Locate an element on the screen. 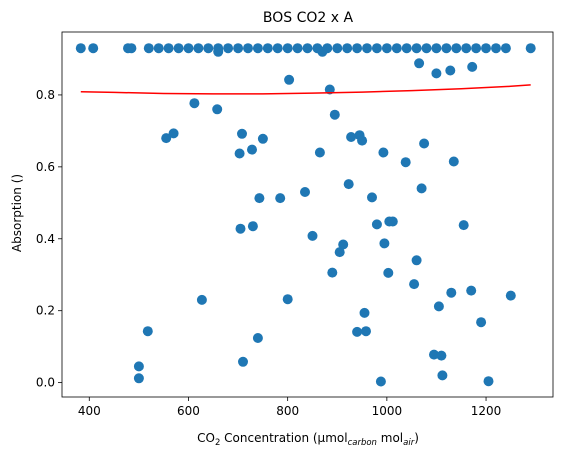 This screenshot has height=457, width=567. x-axis-label: CO2 Concentration (µmolcarbon molair) is located at coordinates (308, 439).